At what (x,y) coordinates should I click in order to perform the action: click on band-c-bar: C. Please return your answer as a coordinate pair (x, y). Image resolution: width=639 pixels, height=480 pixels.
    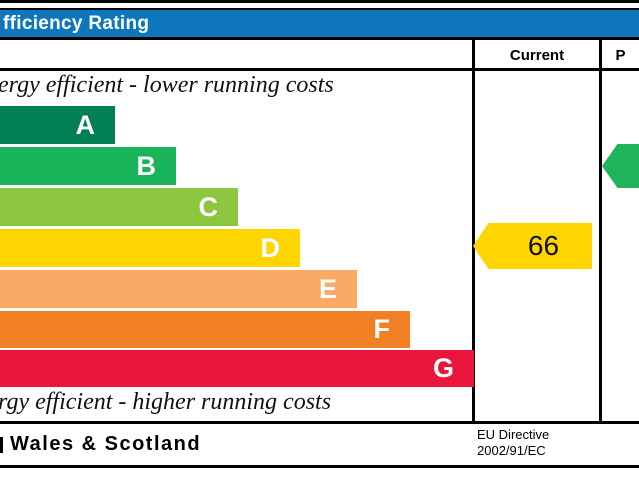
    Looking at the image, I should click on (119, 207).